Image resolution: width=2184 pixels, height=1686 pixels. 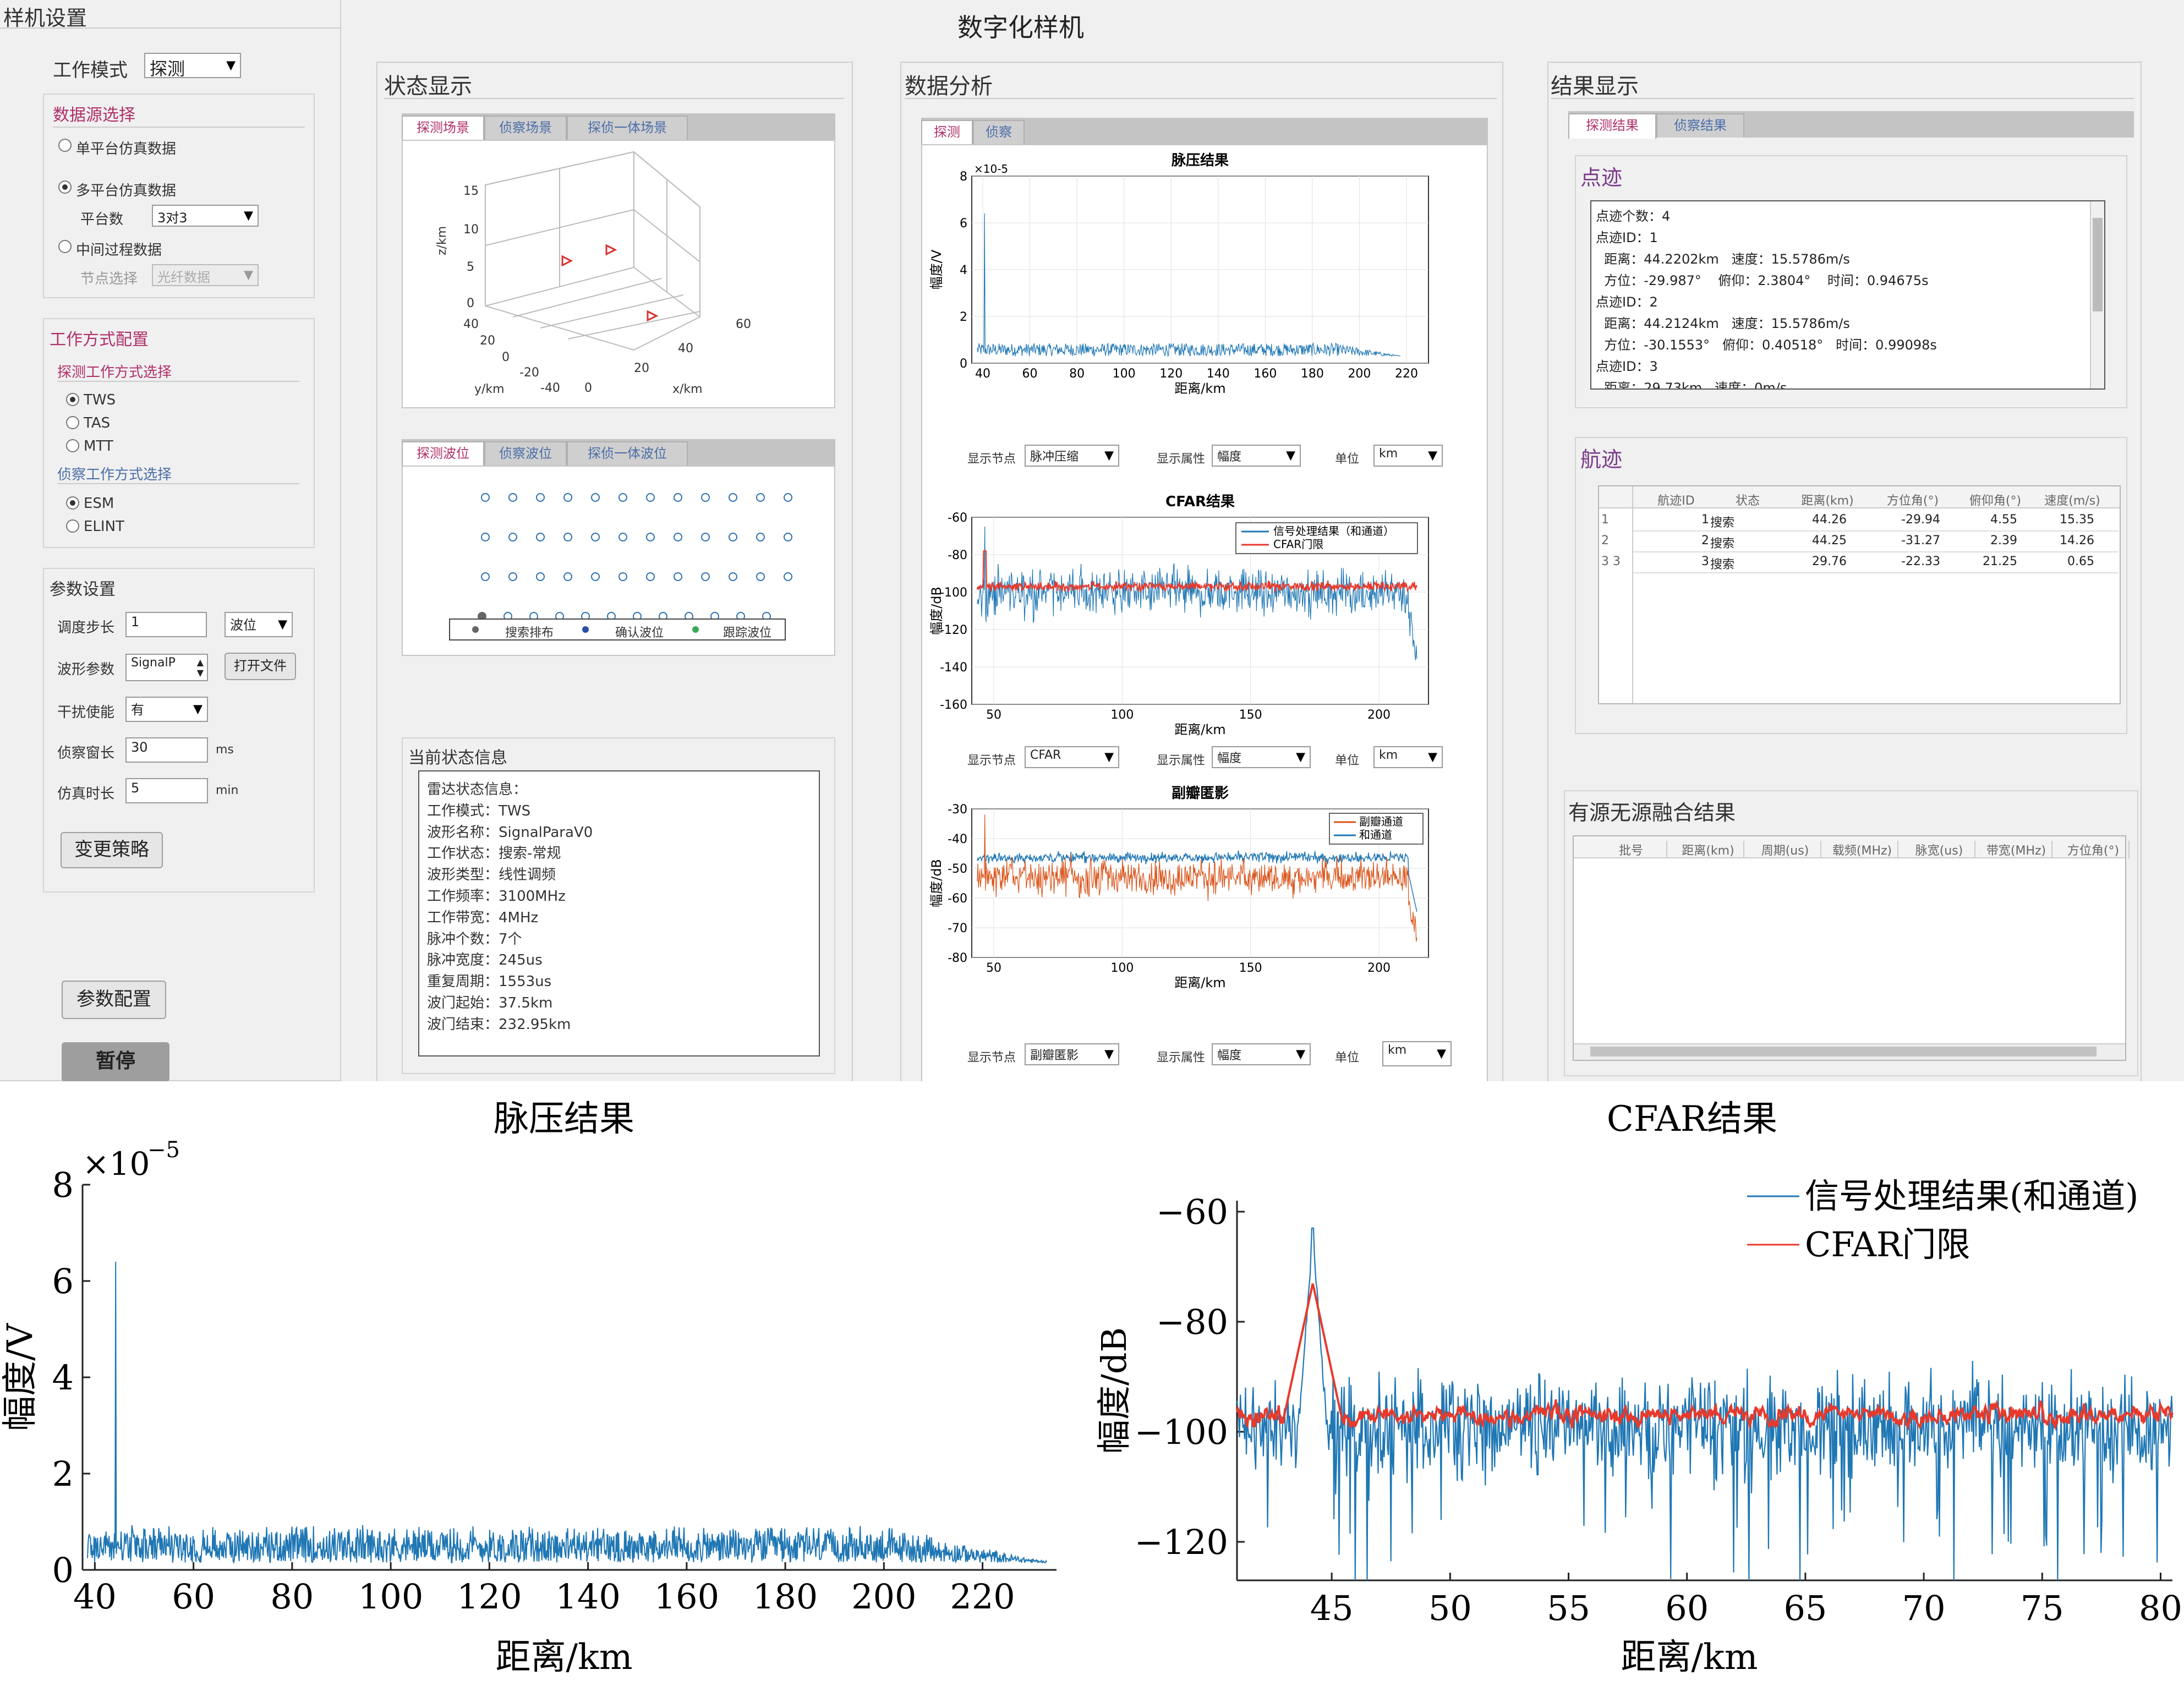 I want to click on step-unit-dropdown: 波位 ▼, so click(x=259, y=624).